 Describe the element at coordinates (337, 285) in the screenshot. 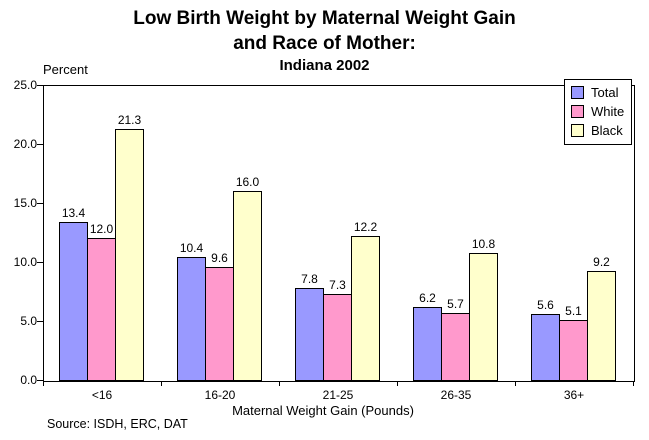

I see `bar-value-label: 7.3` at that location.